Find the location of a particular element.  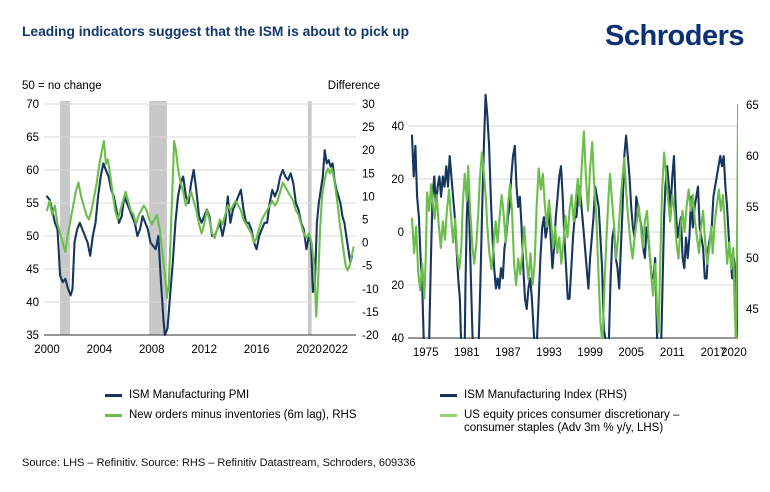

svg-text: -15 is located at coordinates (370, 313).